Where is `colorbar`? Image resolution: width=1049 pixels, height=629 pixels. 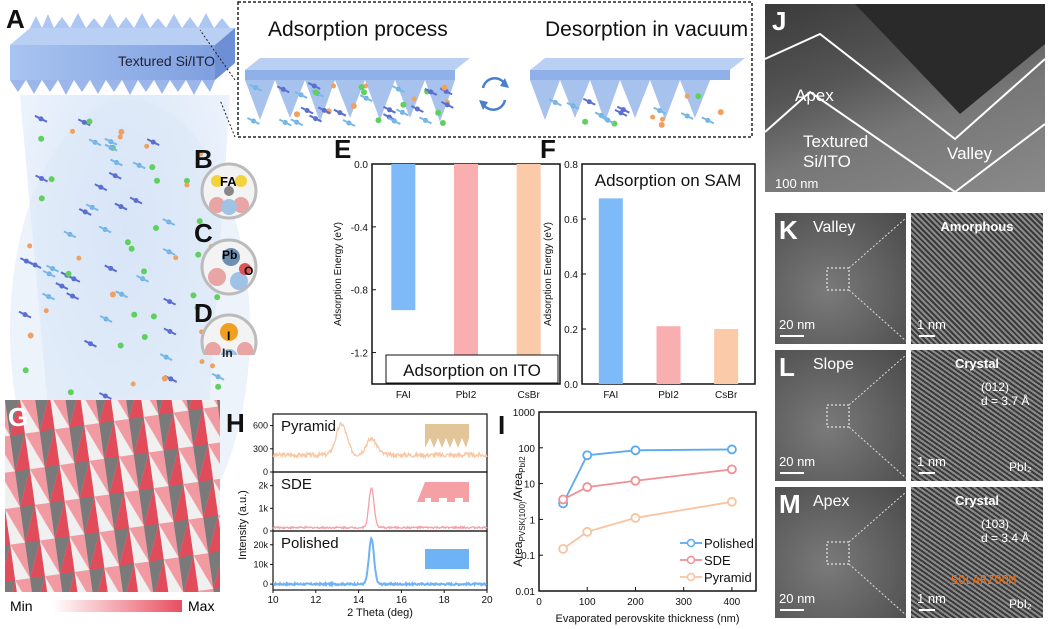
colorbar is located at coordinates (117, 606).